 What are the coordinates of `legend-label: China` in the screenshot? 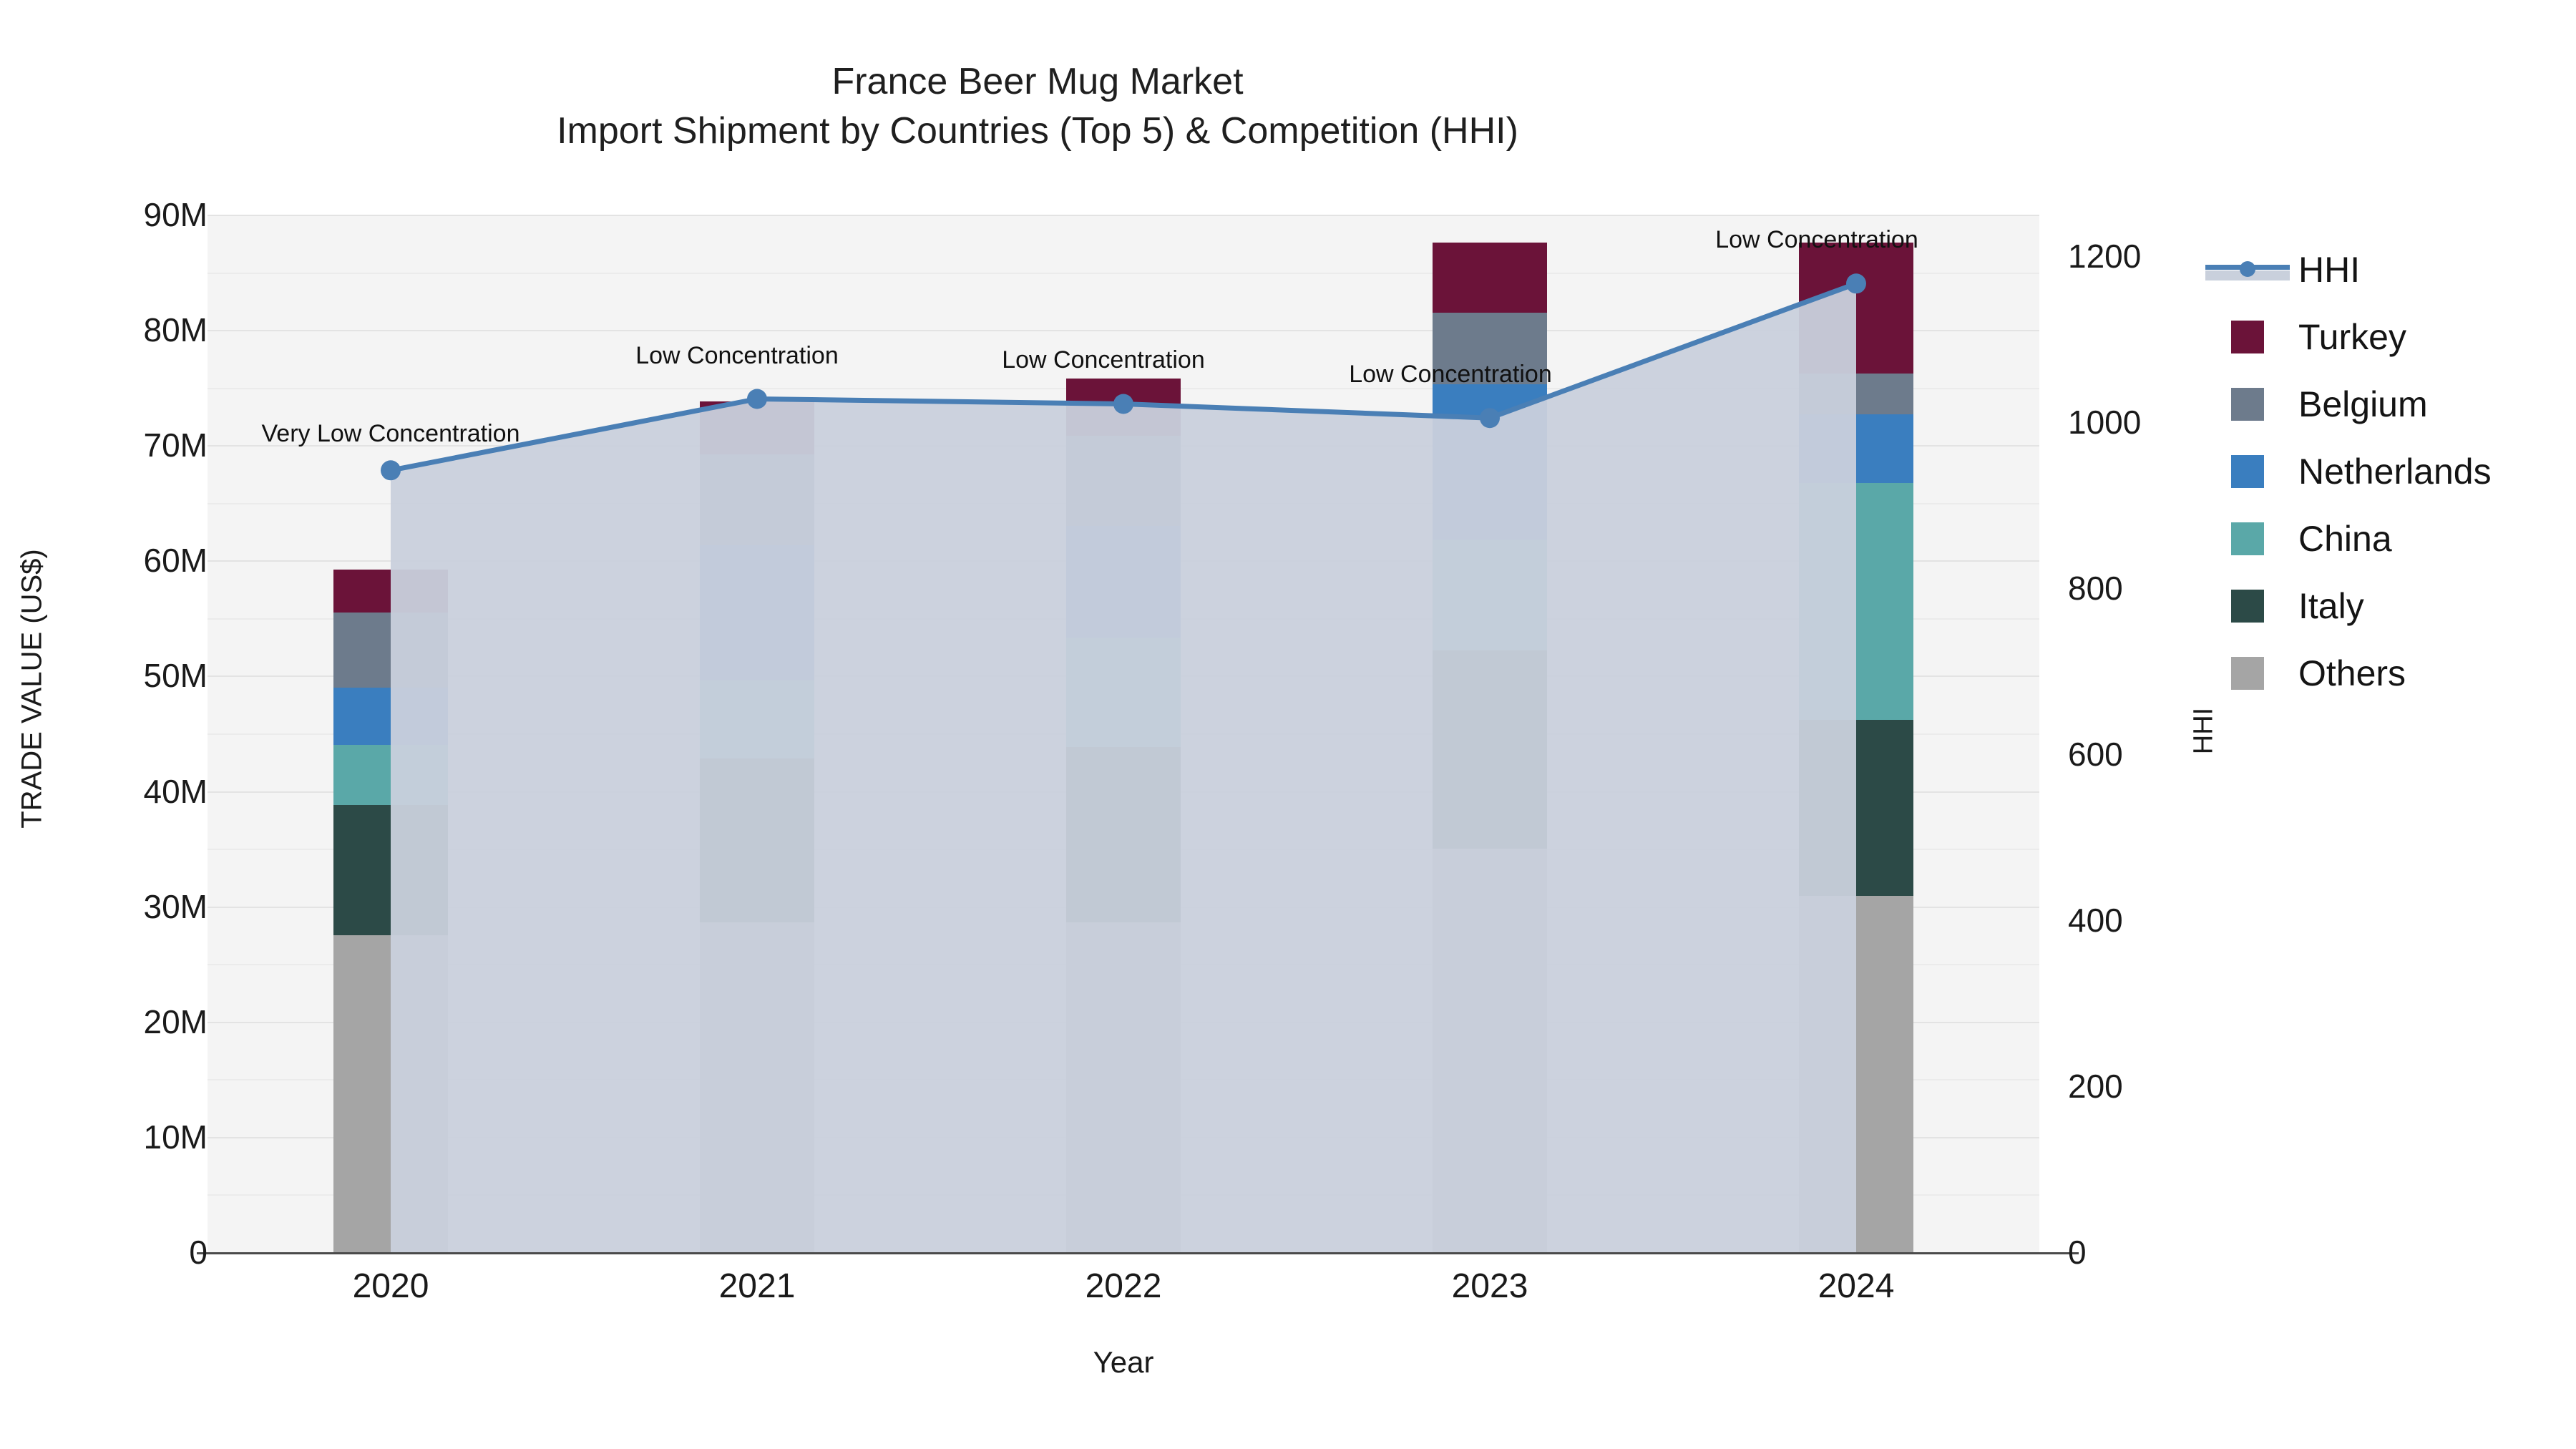 It's located at (2345, 539).